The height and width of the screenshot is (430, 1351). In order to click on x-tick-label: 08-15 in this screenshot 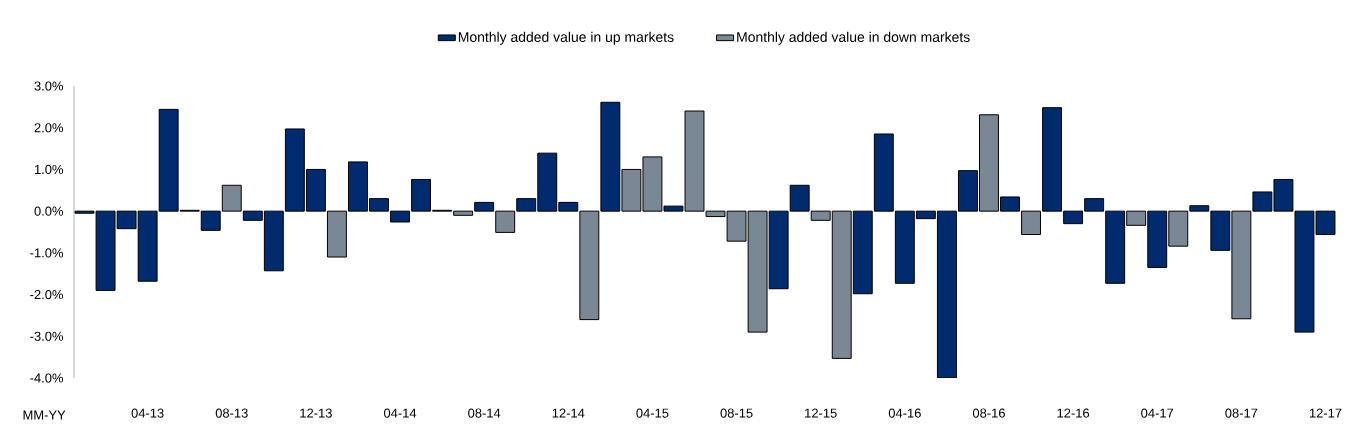, I will do `click(736, 413)`.